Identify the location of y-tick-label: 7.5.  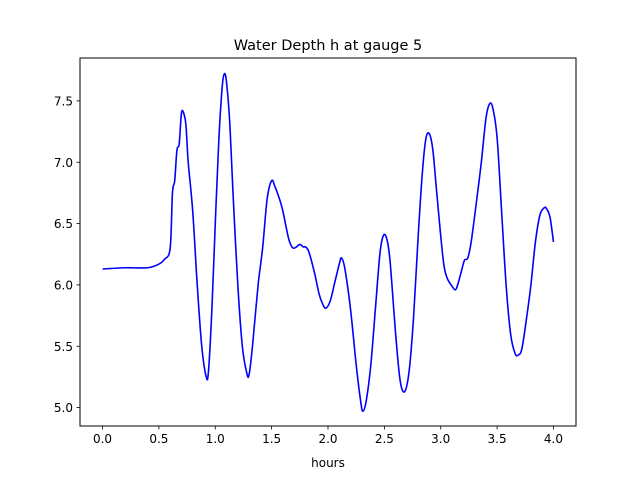
(63, 101).